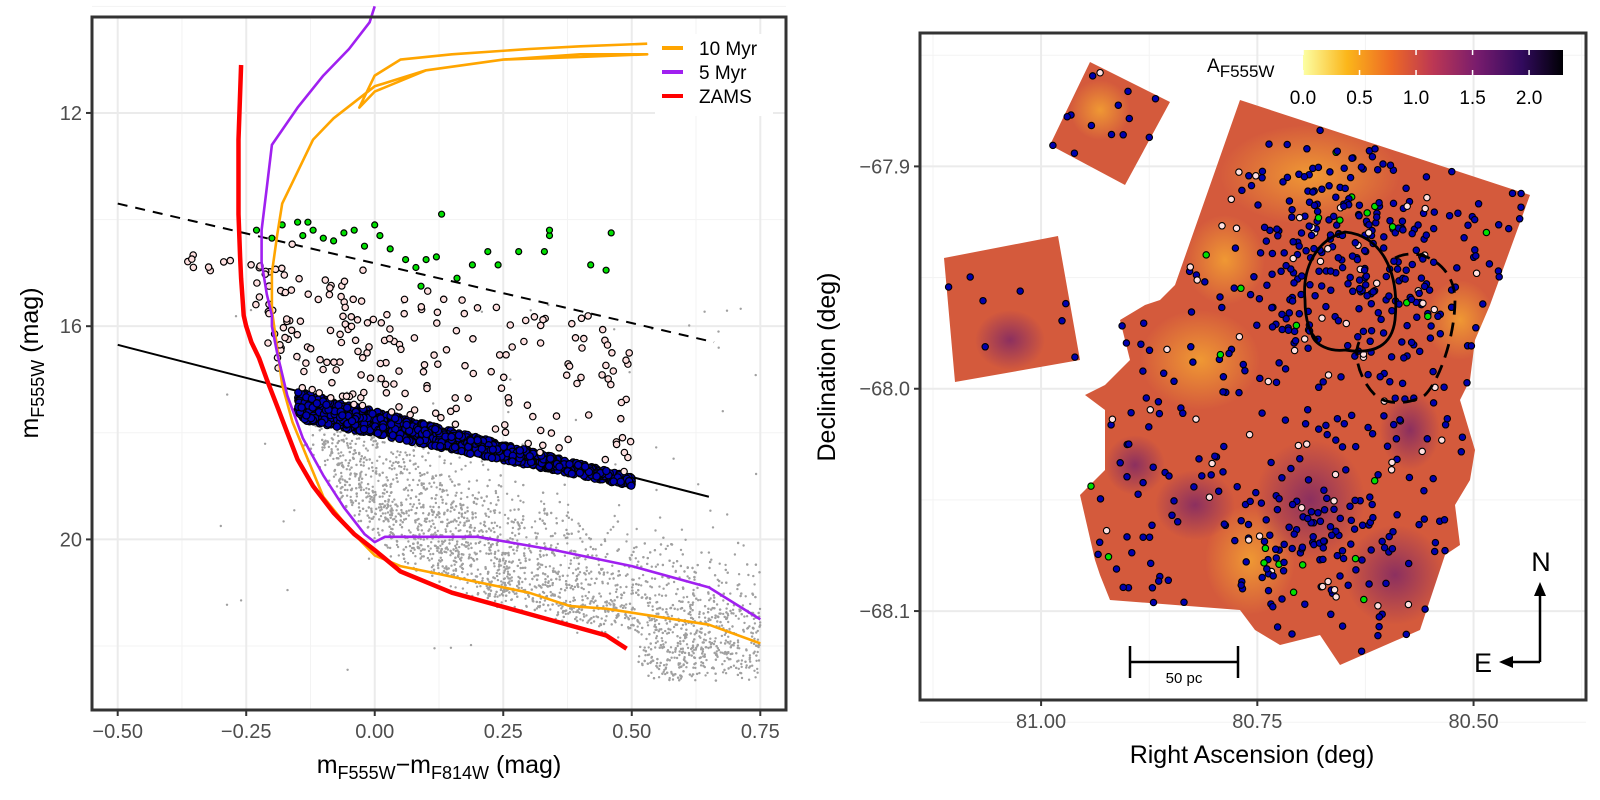 The width and height of the screenshot is (1600, 800). Describe the element at coordinates (728, 49) in the screenshot. I see `legend-label: 10 Myr` at that location.